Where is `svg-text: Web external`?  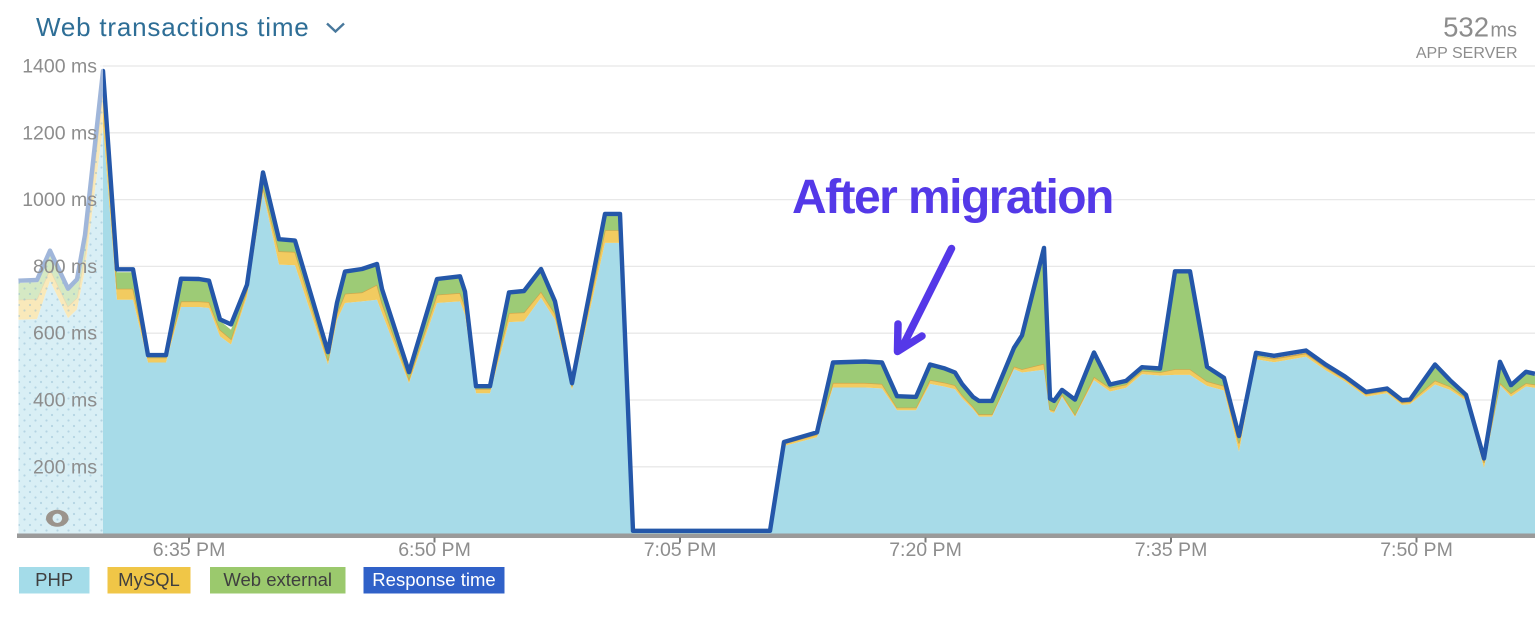 svg-text: Web external is located at coordinates (277, 579).